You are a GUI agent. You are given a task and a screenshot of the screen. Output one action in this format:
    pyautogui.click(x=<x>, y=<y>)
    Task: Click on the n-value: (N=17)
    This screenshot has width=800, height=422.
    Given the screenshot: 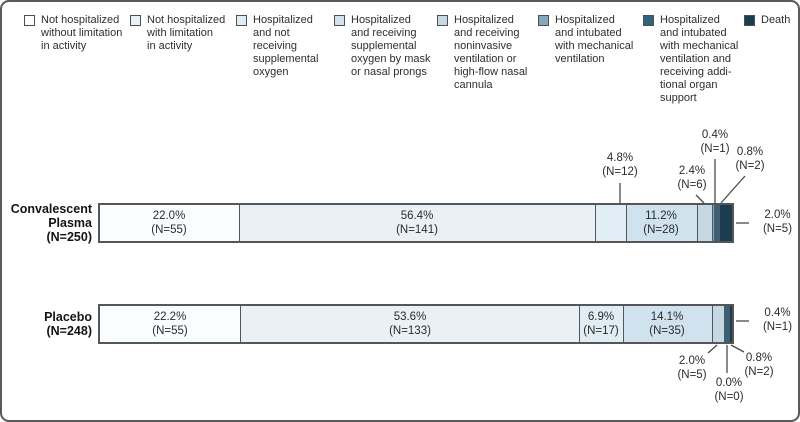 What is the action you would take?
    pyautogui.click(x=601, y=331)
    